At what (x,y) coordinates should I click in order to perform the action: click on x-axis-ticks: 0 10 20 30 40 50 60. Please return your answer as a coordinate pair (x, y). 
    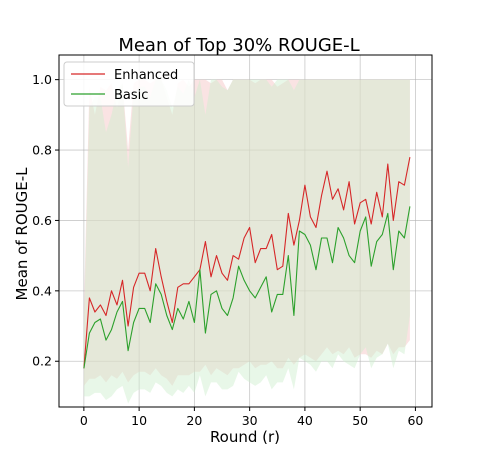
    Looking at the image, I should click on (251, 417).